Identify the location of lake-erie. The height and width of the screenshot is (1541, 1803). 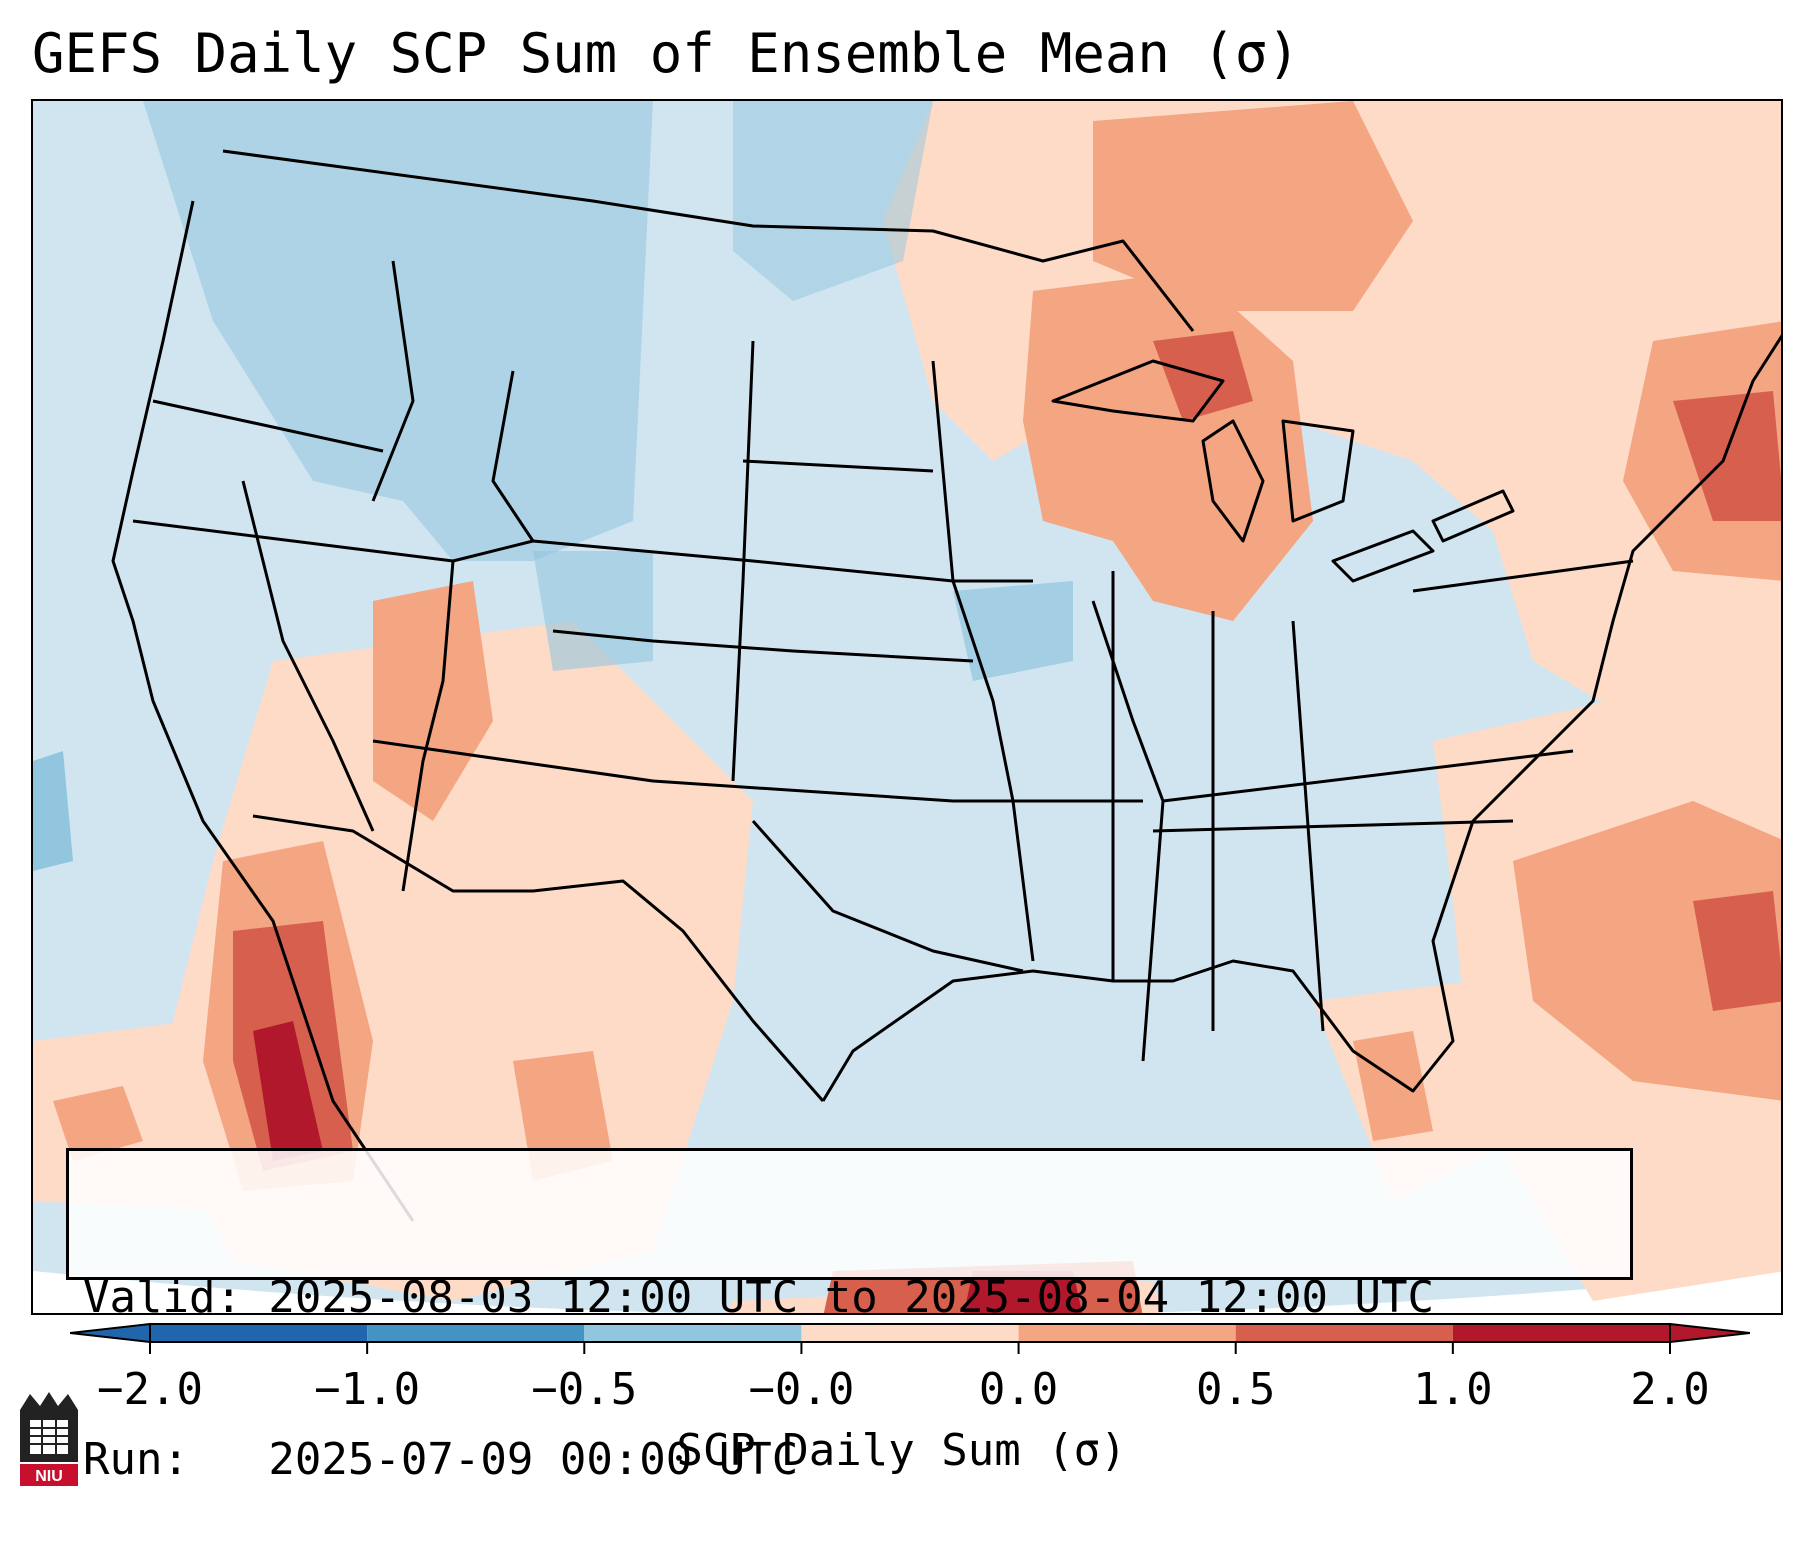
(1383, 556).